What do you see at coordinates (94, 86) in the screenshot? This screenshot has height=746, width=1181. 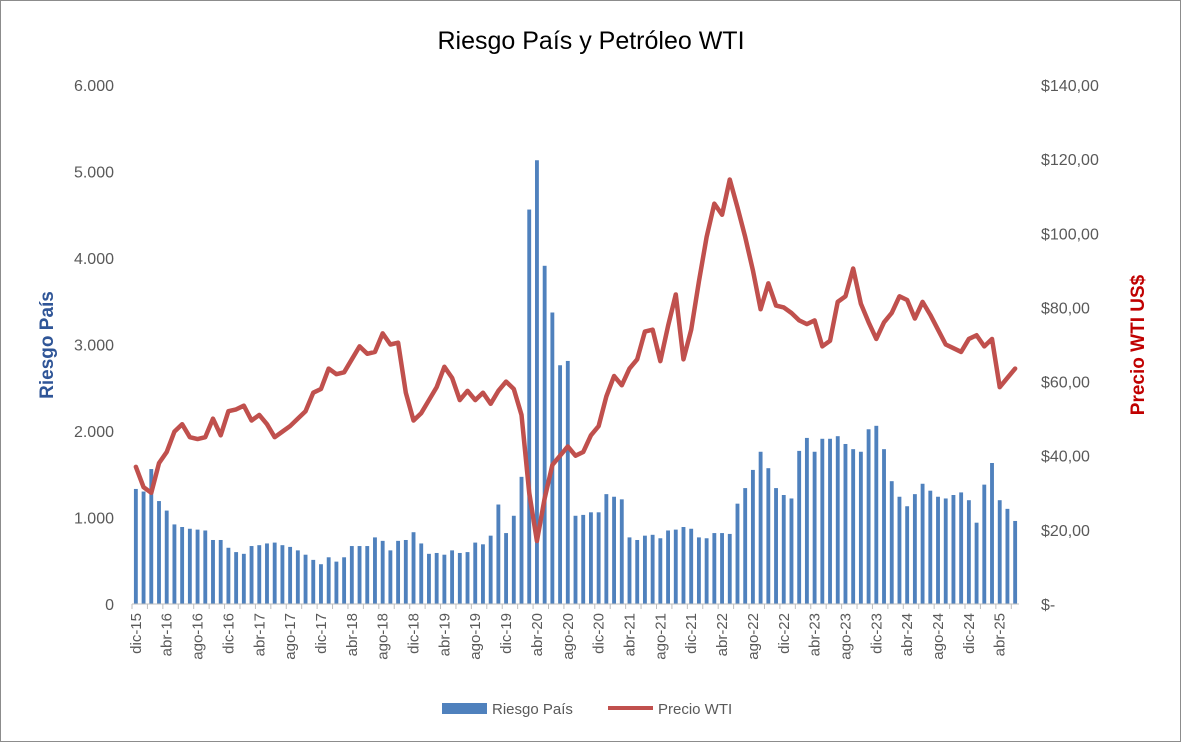 I see `y-left-tick-label: 6.000` at bounding box center [94, 86].